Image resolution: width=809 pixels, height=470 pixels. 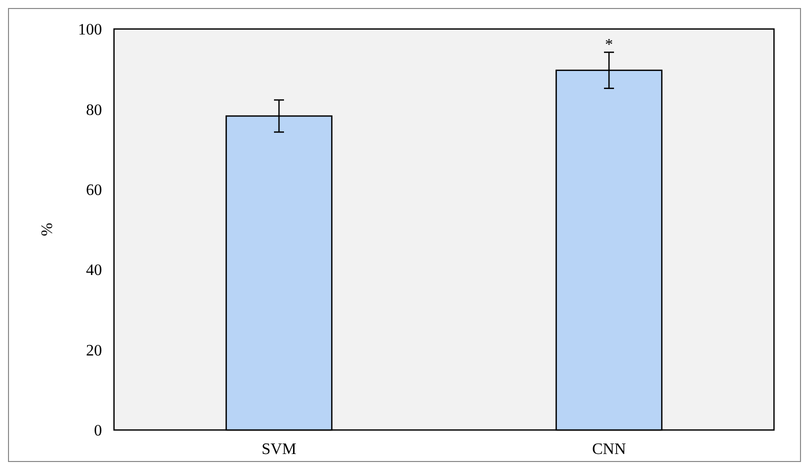 I want to click on y-tick-label: 60, so click(x=94, y=190).